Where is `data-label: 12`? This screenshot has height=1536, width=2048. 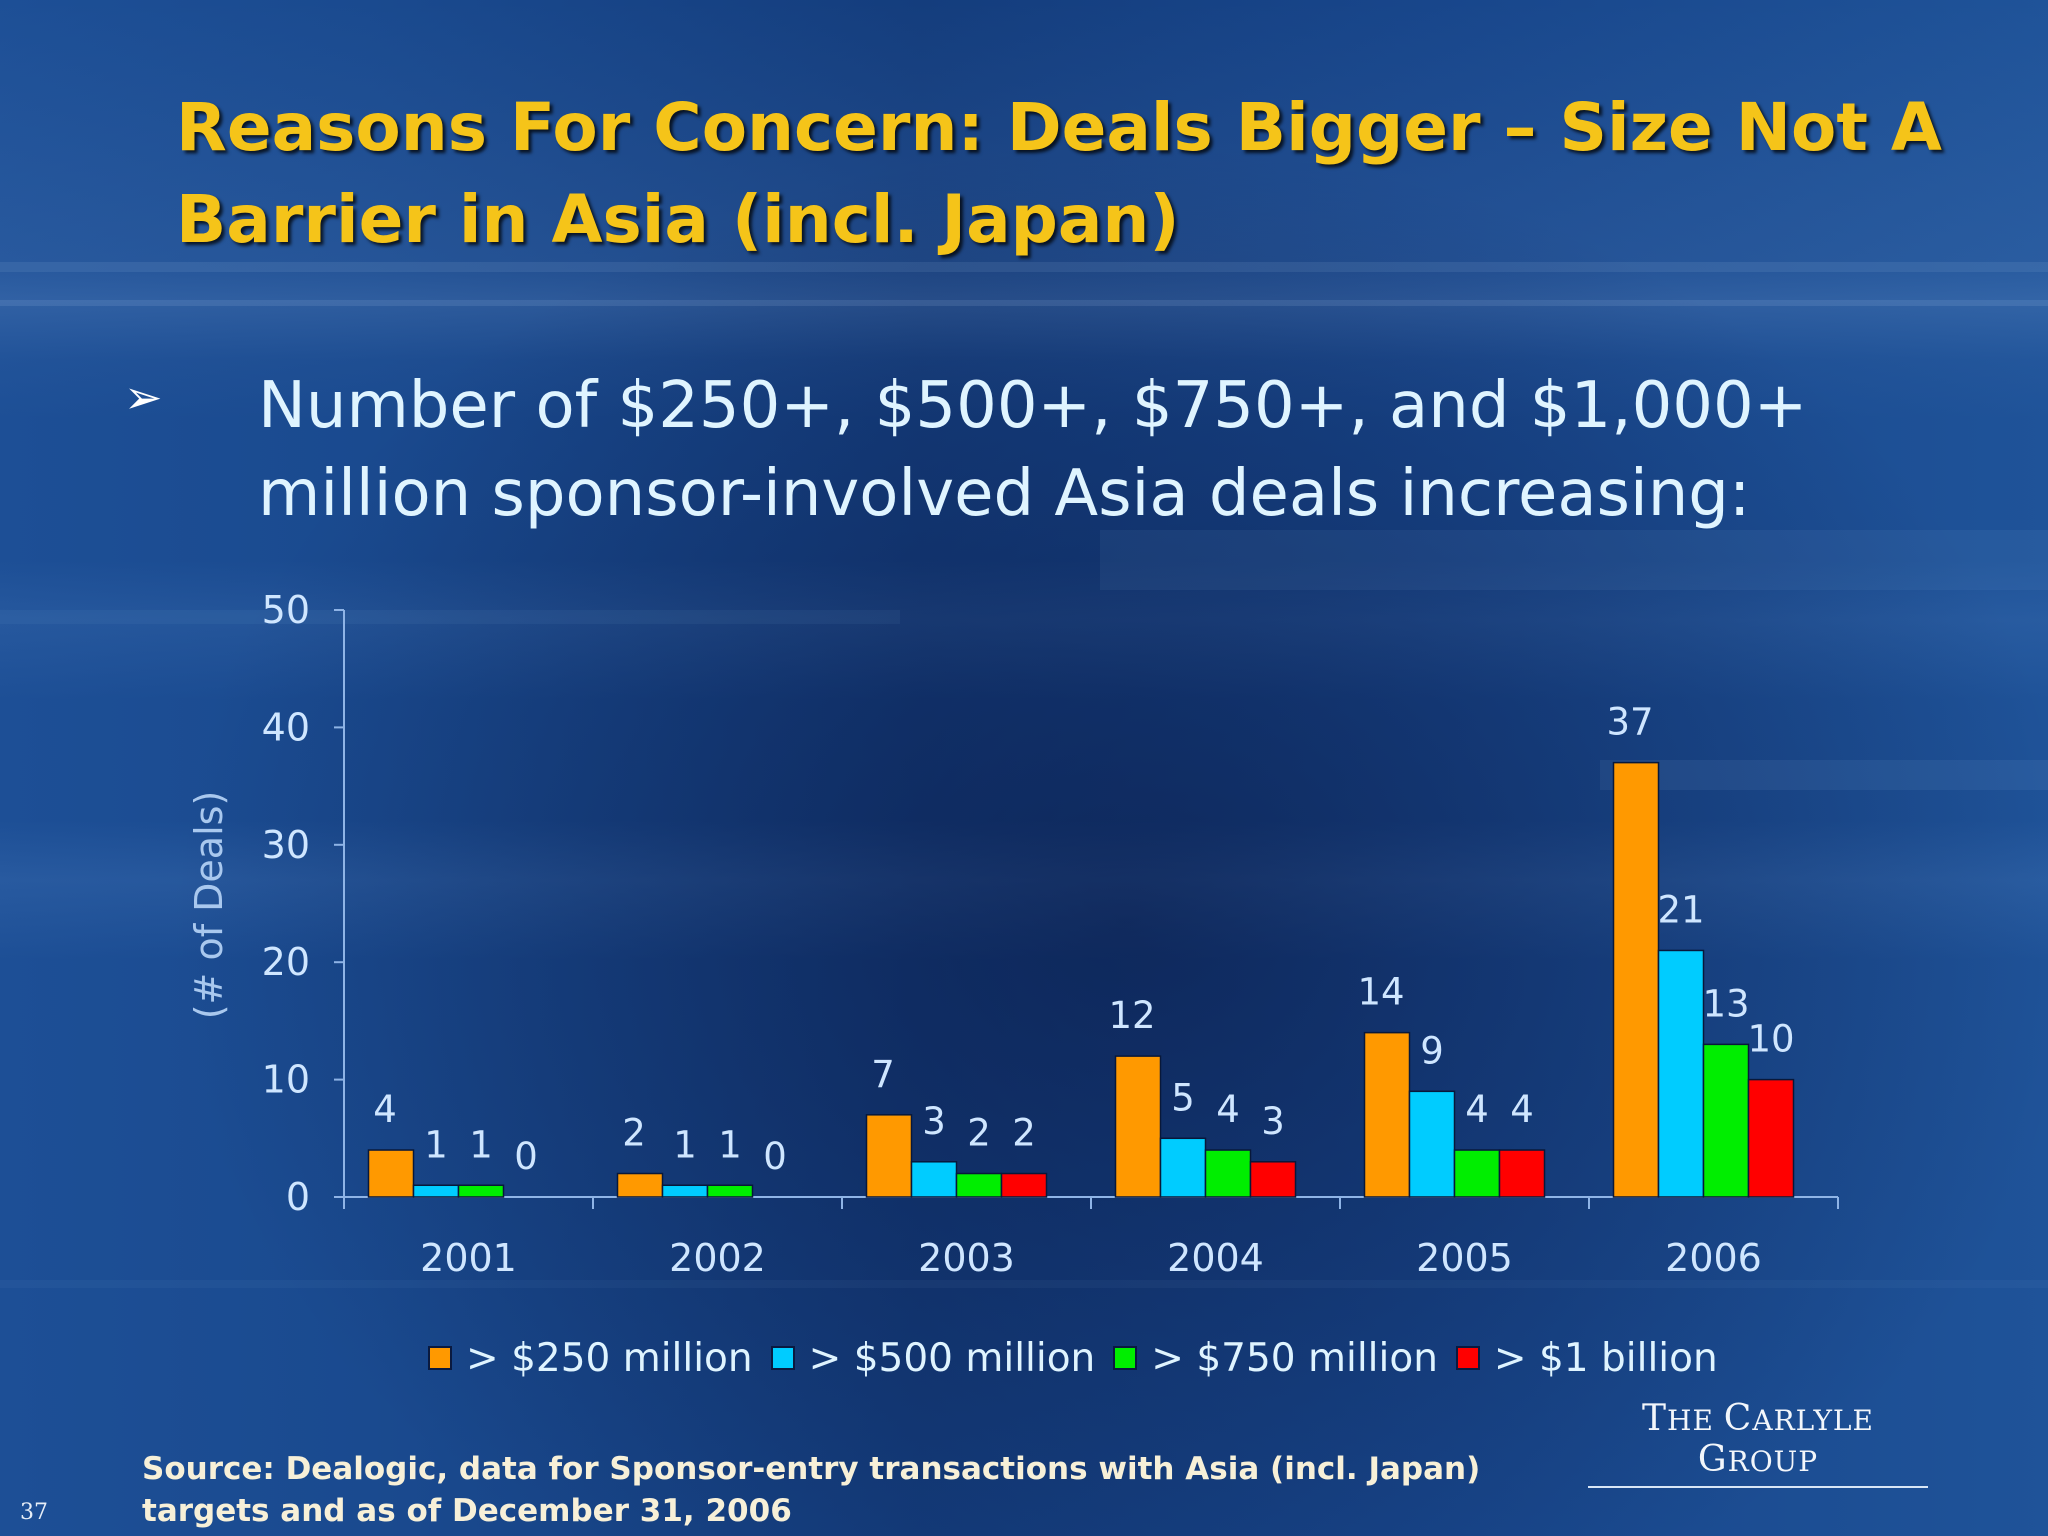
data-label: 12 is located at coordinates (1131, 1015).